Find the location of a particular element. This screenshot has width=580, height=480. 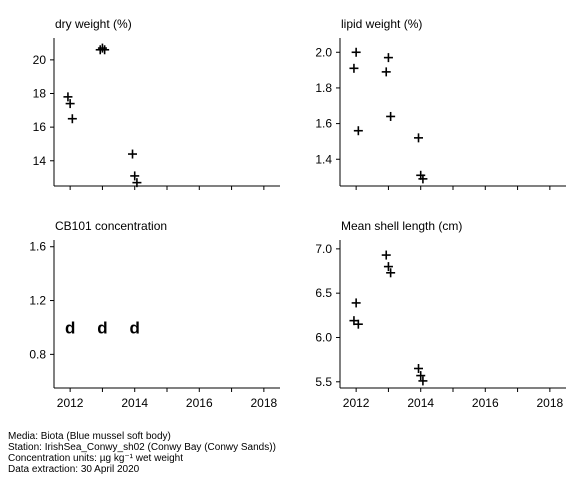

y-tick-label: 2.0 is located at coordinates (323, 52).